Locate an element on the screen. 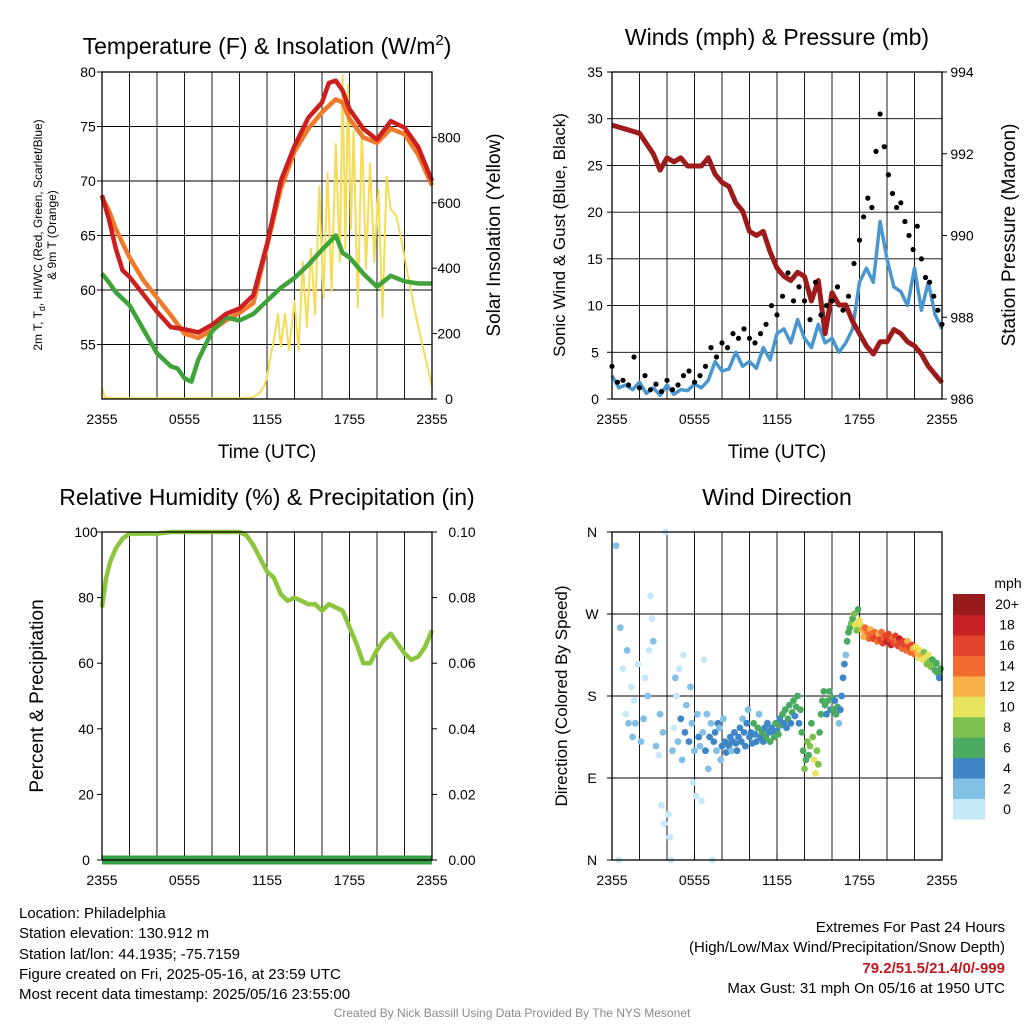 The image size is (1024, 1024). y-tick-label: 75 is located at coordinates (88, 127).